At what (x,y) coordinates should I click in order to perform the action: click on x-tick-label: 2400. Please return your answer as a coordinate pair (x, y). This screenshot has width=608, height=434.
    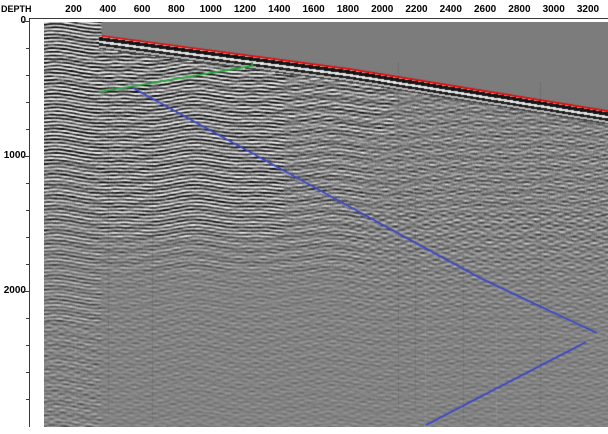
    Looking at the image, I should click on (450, 9).